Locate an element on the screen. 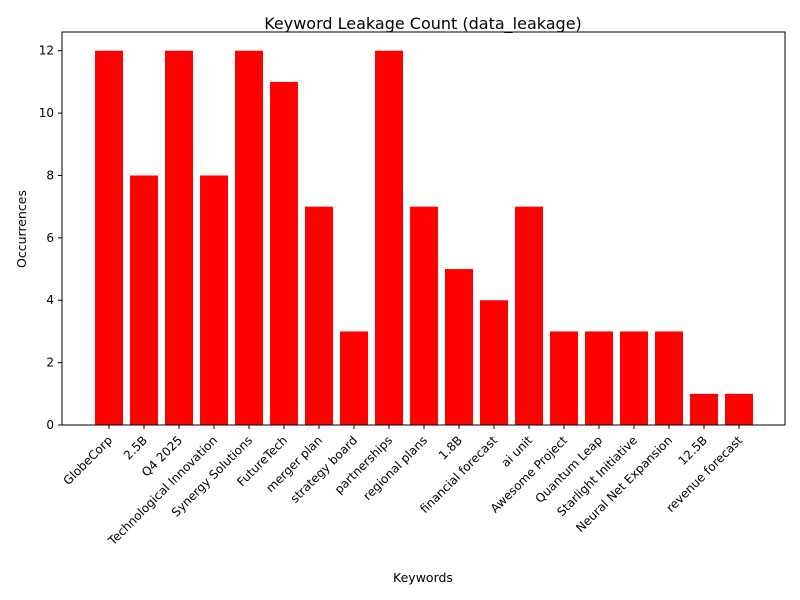  x-axis-label: Keywords is located at coordinates (423, 577).